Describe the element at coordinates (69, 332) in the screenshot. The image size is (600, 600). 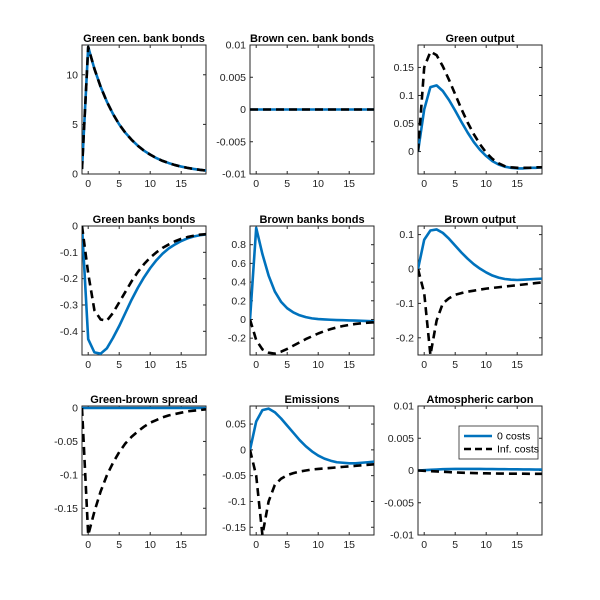
I see `y-tick-label: -0.4` at that location.